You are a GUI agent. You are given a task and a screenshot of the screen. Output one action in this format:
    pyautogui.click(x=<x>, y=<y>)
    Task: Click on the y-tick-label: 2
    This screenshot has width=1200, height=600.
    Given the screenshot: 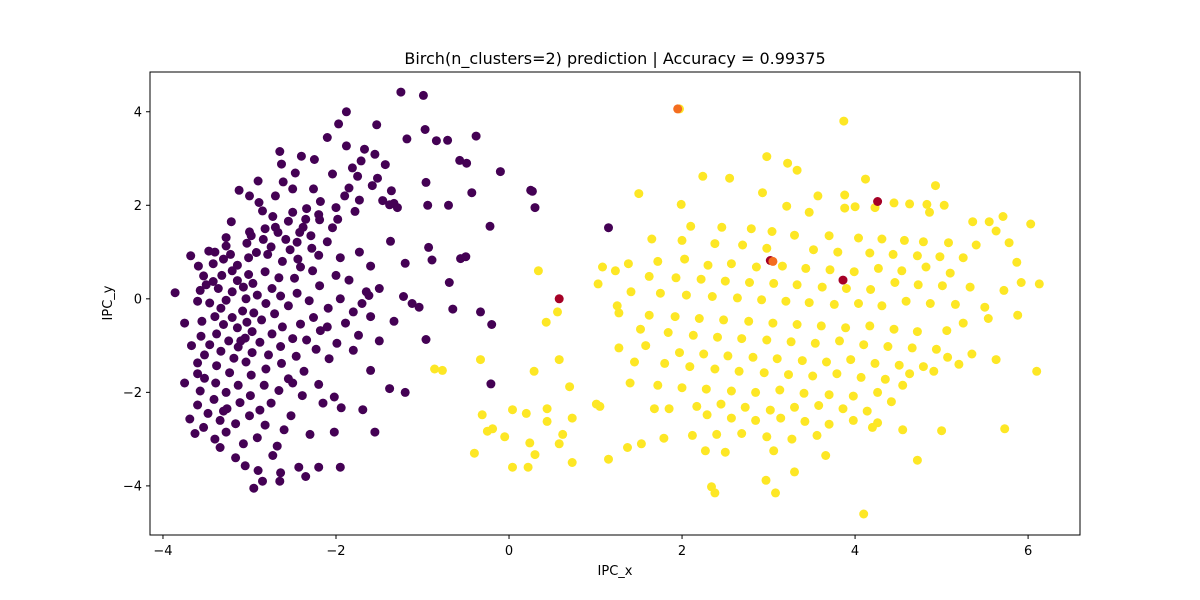 What is the action you would take?
    pyautogui.click(x=138, y=206)
    